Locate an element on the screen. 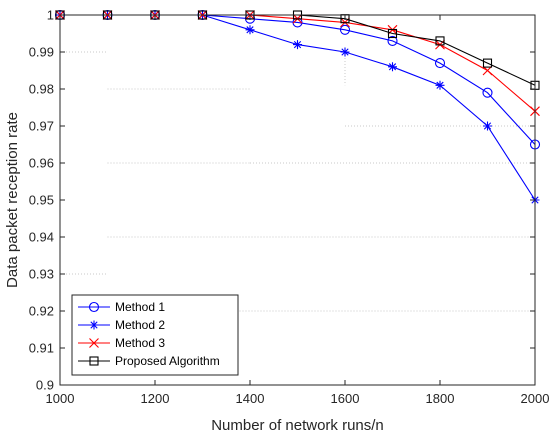 Image resolution: width=550 pixels, height=440 pixels. x-tick-label: 1400 is located at coordinates (250, 398).